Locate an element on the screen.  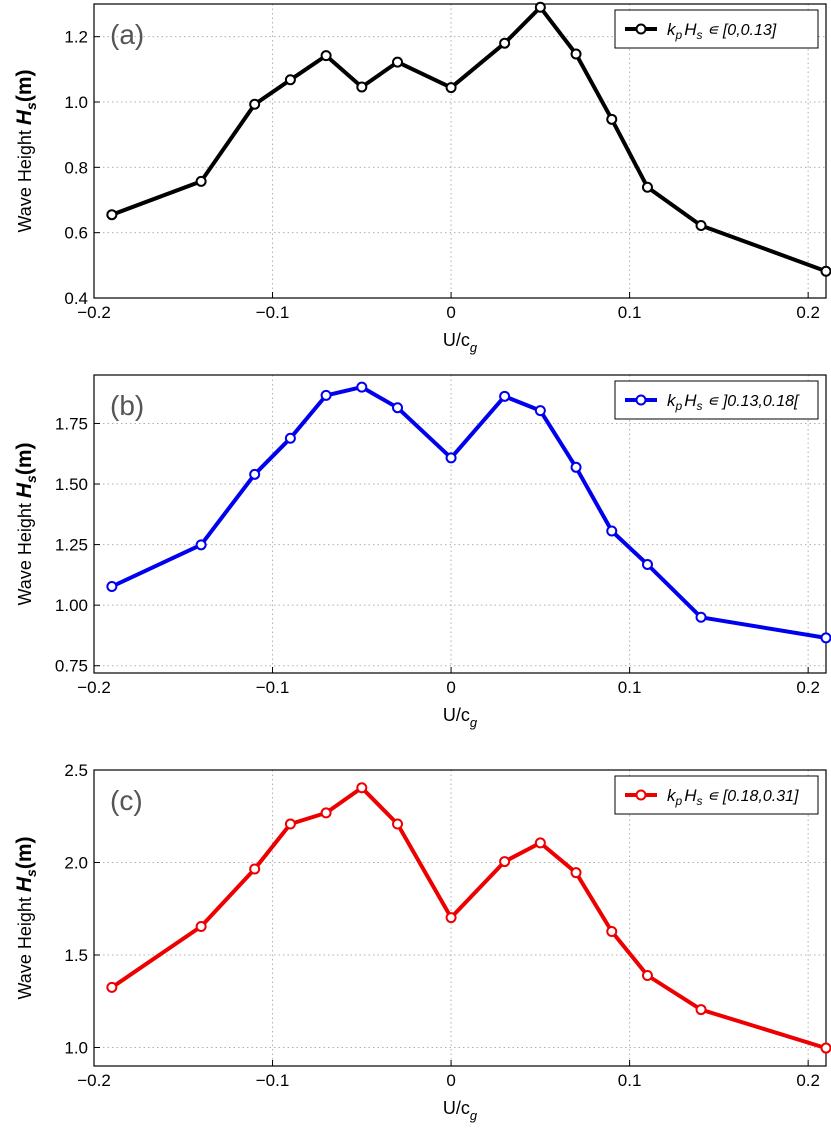
x-axis-label-main: U/c is located at coordinates (456, 715).